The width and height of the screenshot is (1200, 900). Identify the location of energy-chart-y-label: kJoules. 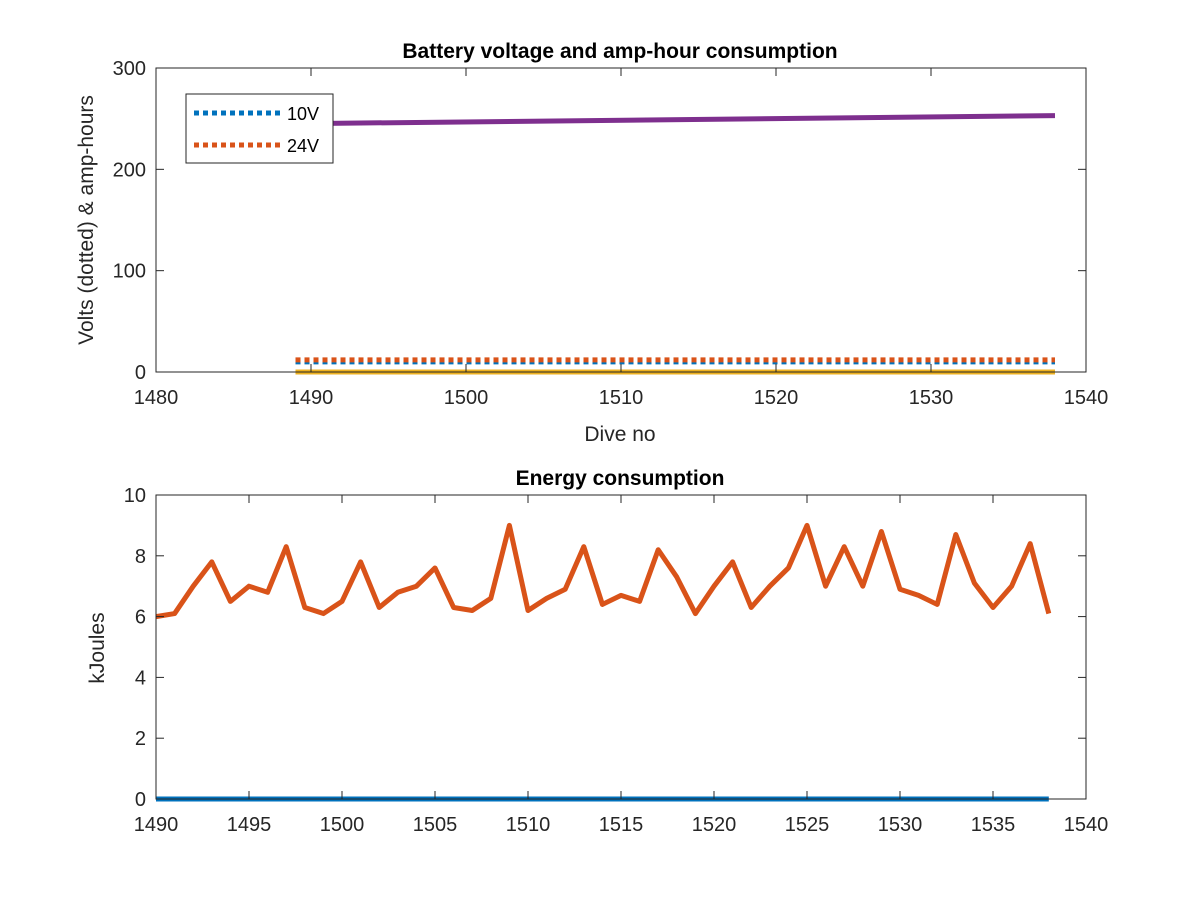
(97, 647).